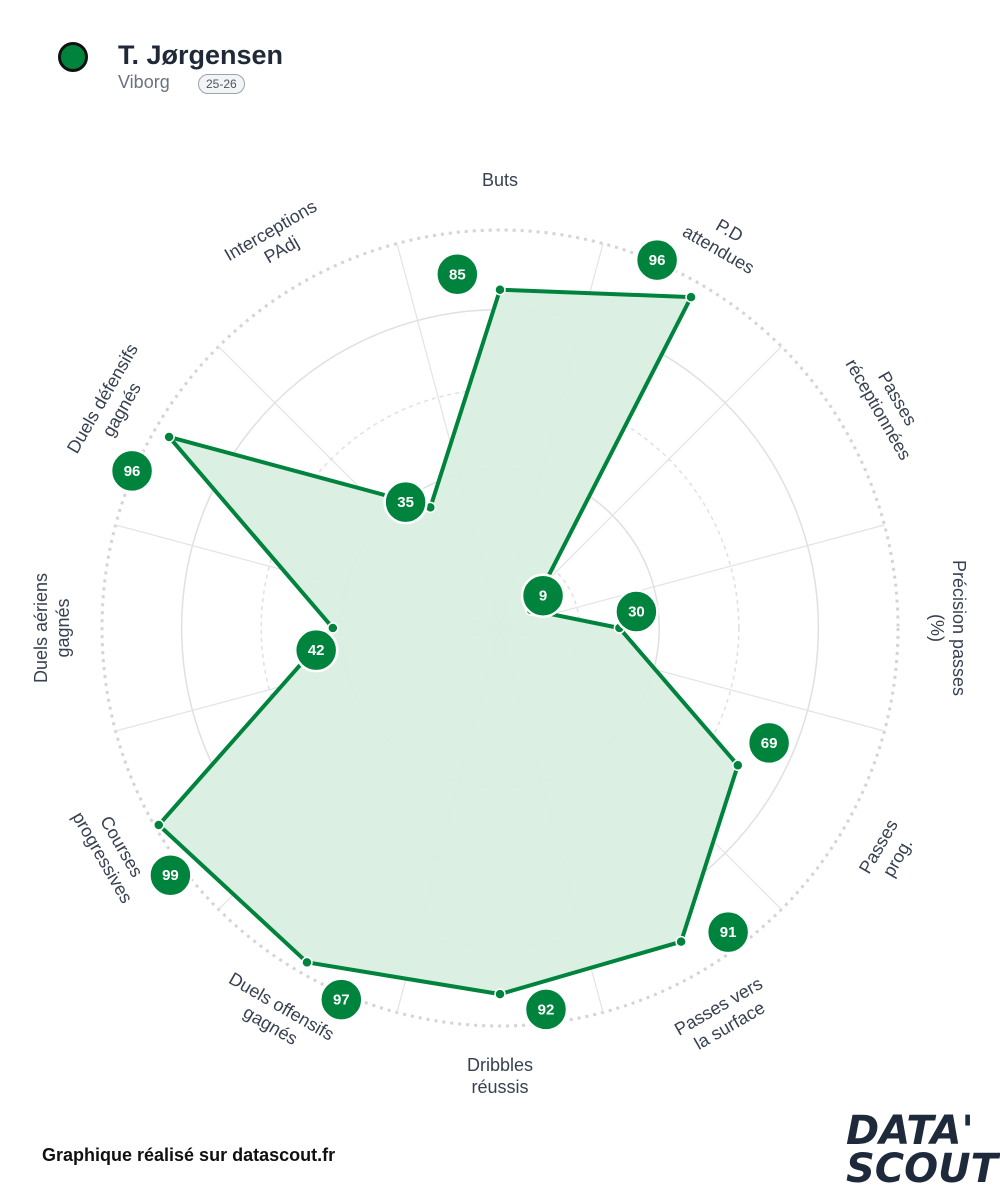  Describe the element at coordinates (499, 1087) in the screenshot. I see `category-label-line: réussis` at that location.